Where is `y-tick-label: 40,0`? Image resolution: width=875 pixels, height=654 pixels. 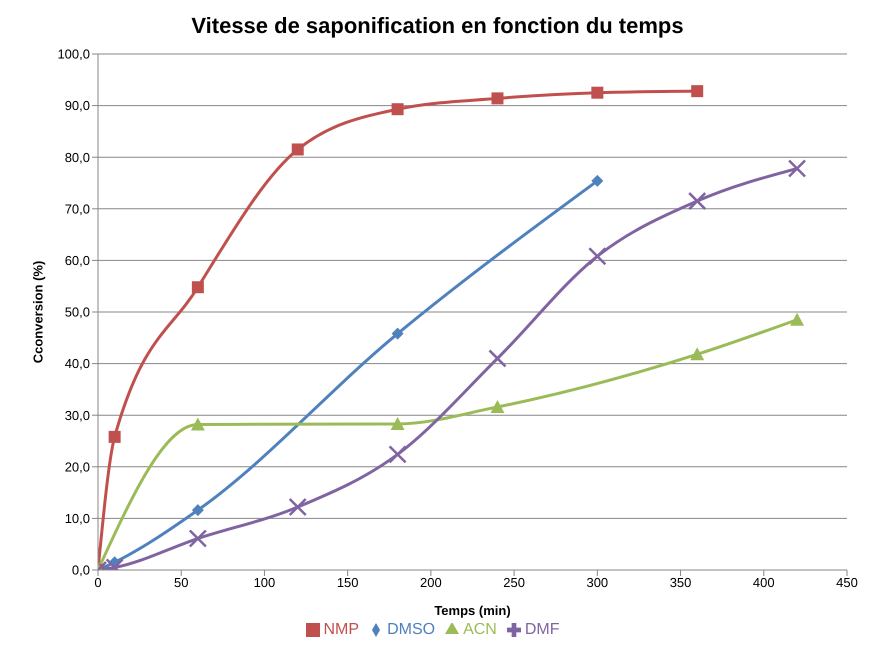
y-tick-label: 40,0 is located at coordinates (77, 364).